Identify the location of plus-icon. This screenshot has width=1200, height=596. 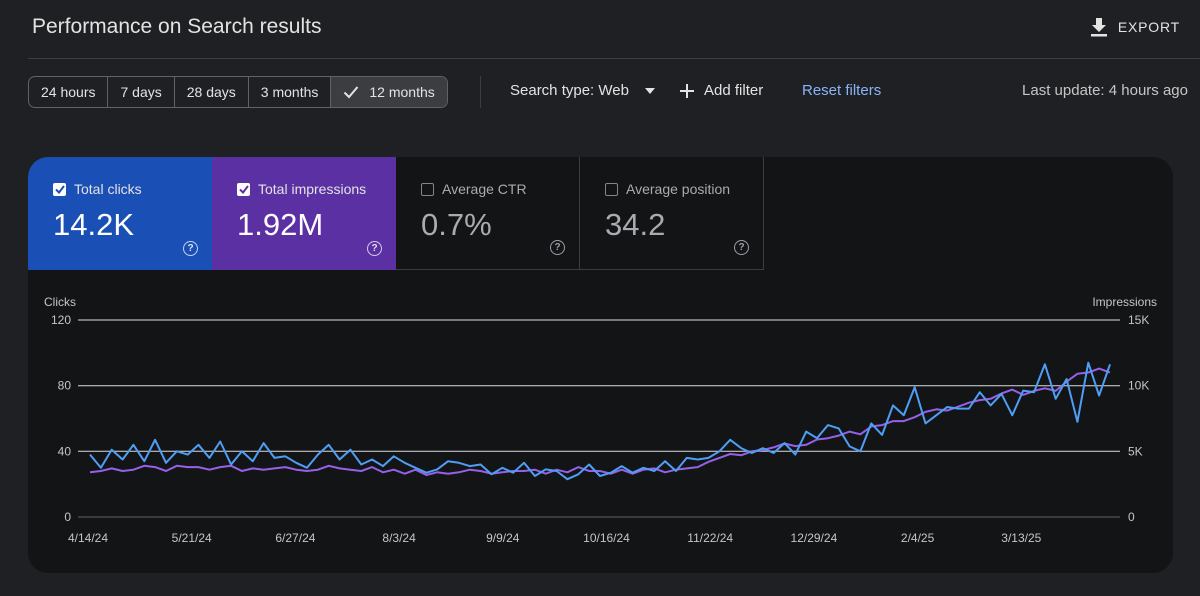
(687, 90).